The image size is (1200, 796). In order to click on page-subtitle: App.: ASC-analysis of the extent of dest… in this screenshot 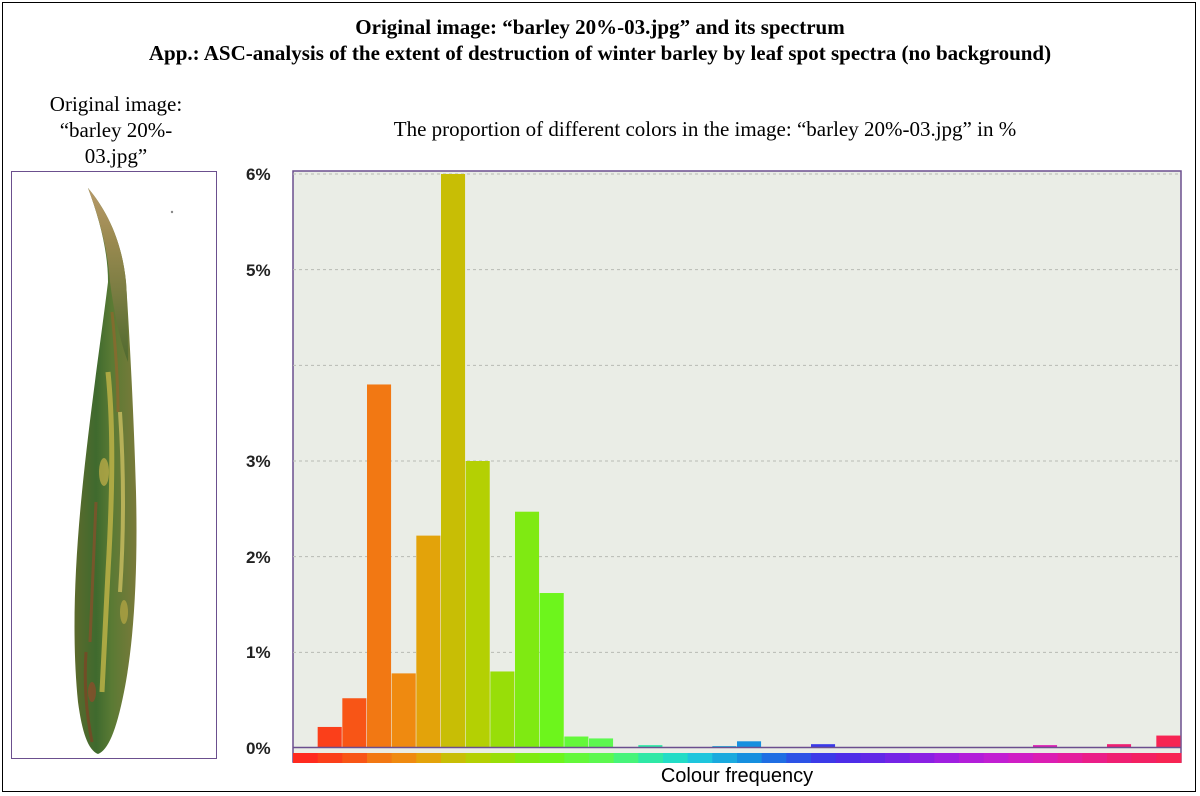, I will do `click(600, 53)`.